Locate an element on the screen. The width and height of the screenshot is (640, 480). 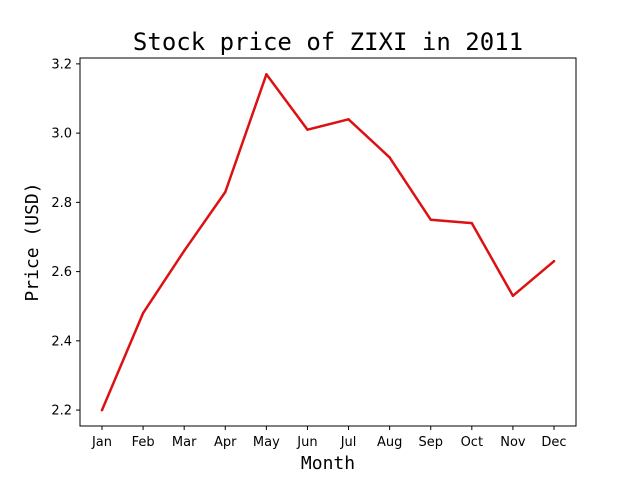
x-tick-label: Sep is located at coordinates (430, 442).